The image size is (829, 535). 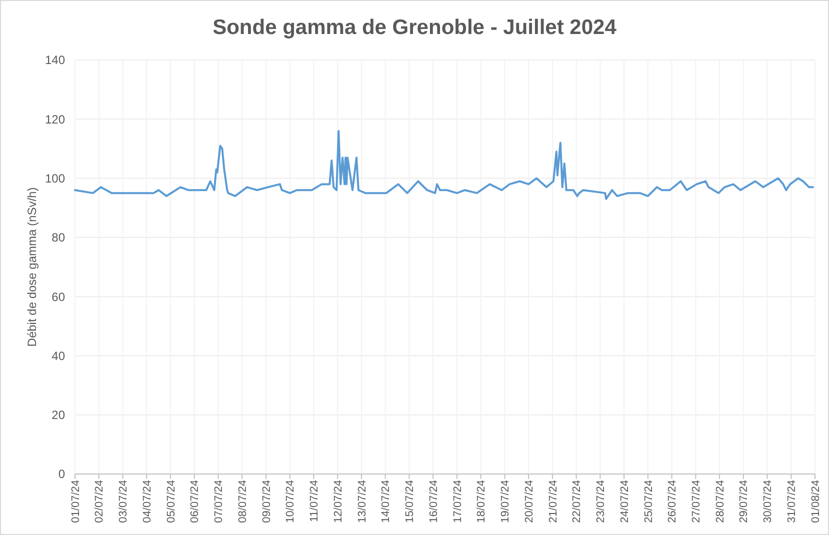 I want to click on x-tick-label: 11/07/24, so click(x=314, y=501).